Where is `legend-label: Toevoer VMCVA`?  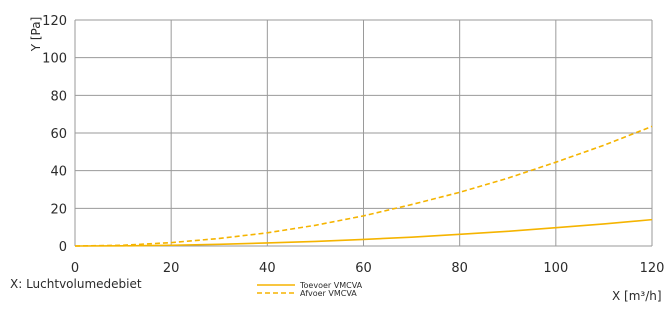 legend-label: Toevoer VMCVA is located at coordinates (331, 285).